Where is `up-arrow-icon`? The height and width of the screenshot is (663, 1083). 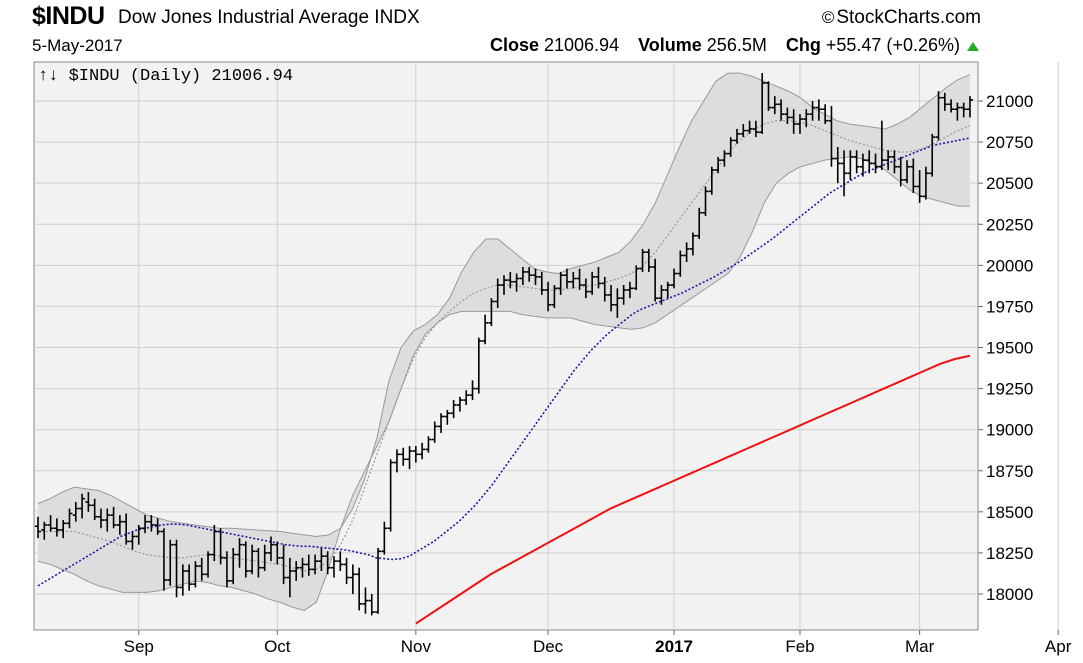
up-arrow-icon is located at coordinates (973, 46).